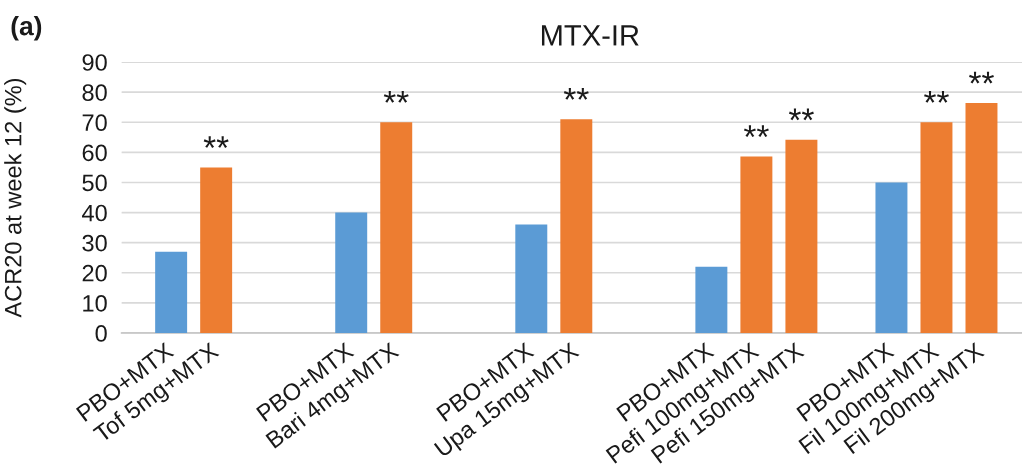 Image resolution: width=1022 pixels, height=472 pixels. Describe the element at coordinates (94, 123) in the screenshot. I see `y-tick-label: 70` at that location.